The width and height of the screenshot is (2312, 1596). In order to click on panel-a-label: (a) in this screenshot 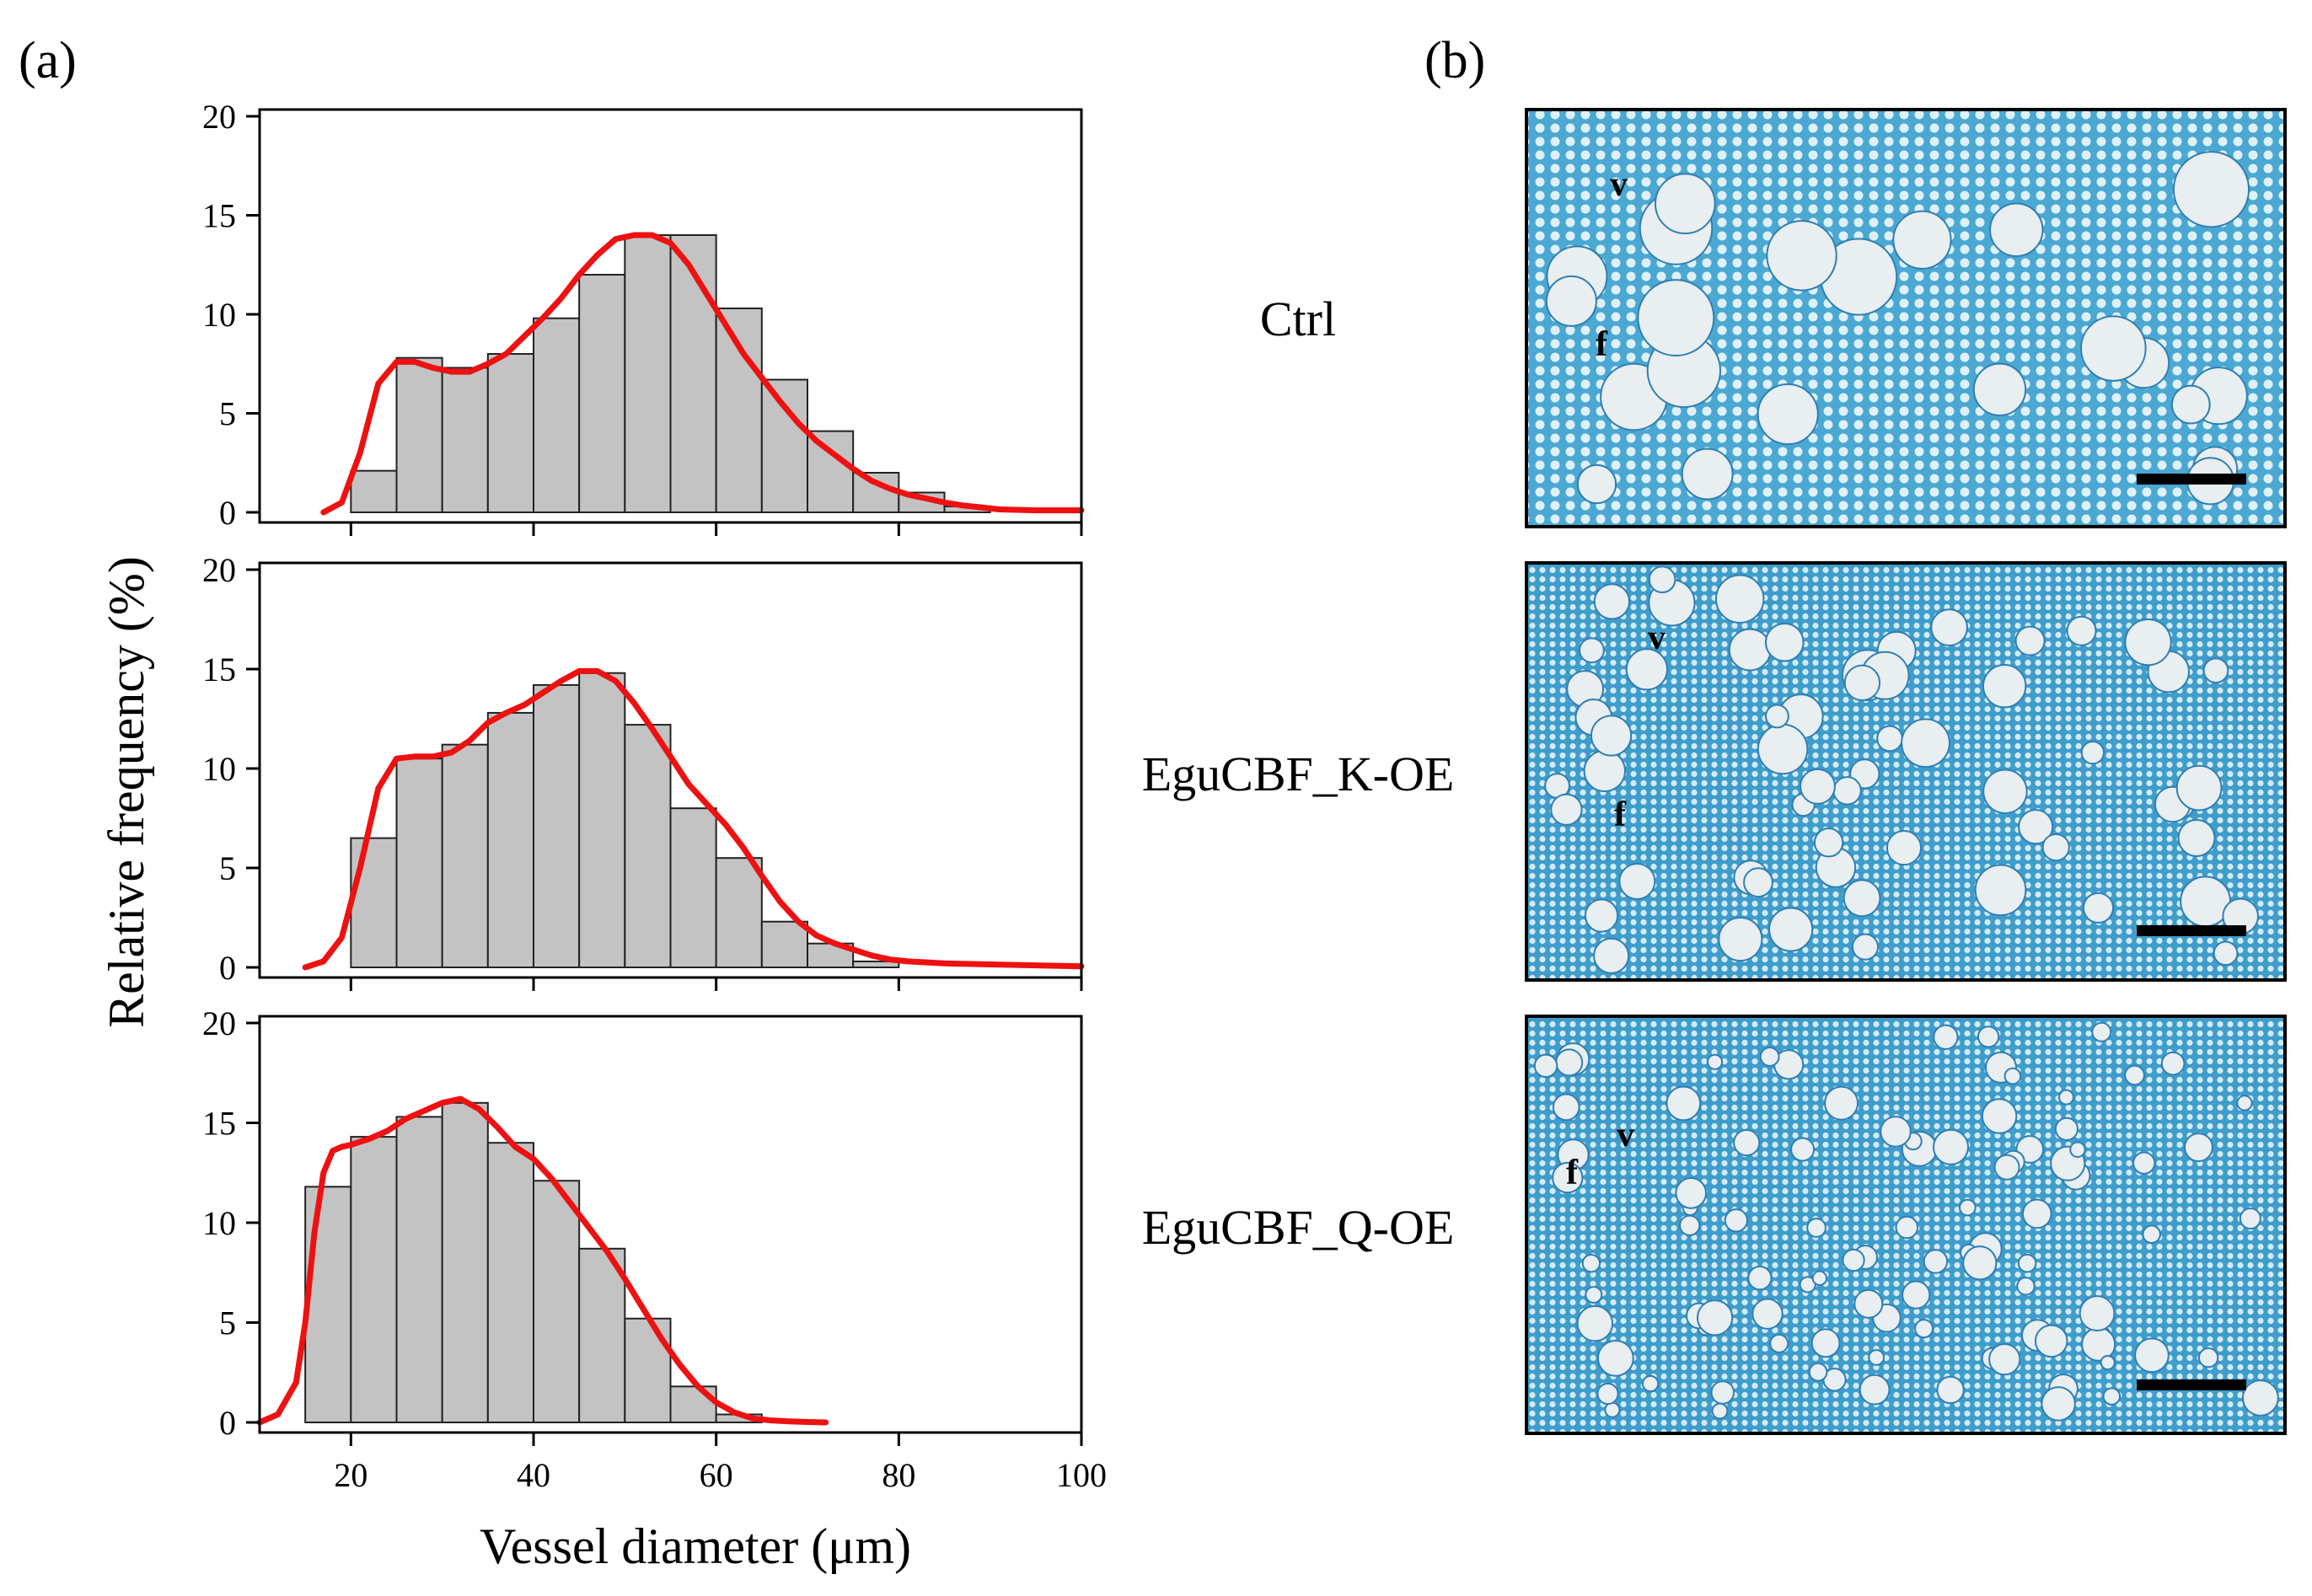, I will do `click(48, 61)`.